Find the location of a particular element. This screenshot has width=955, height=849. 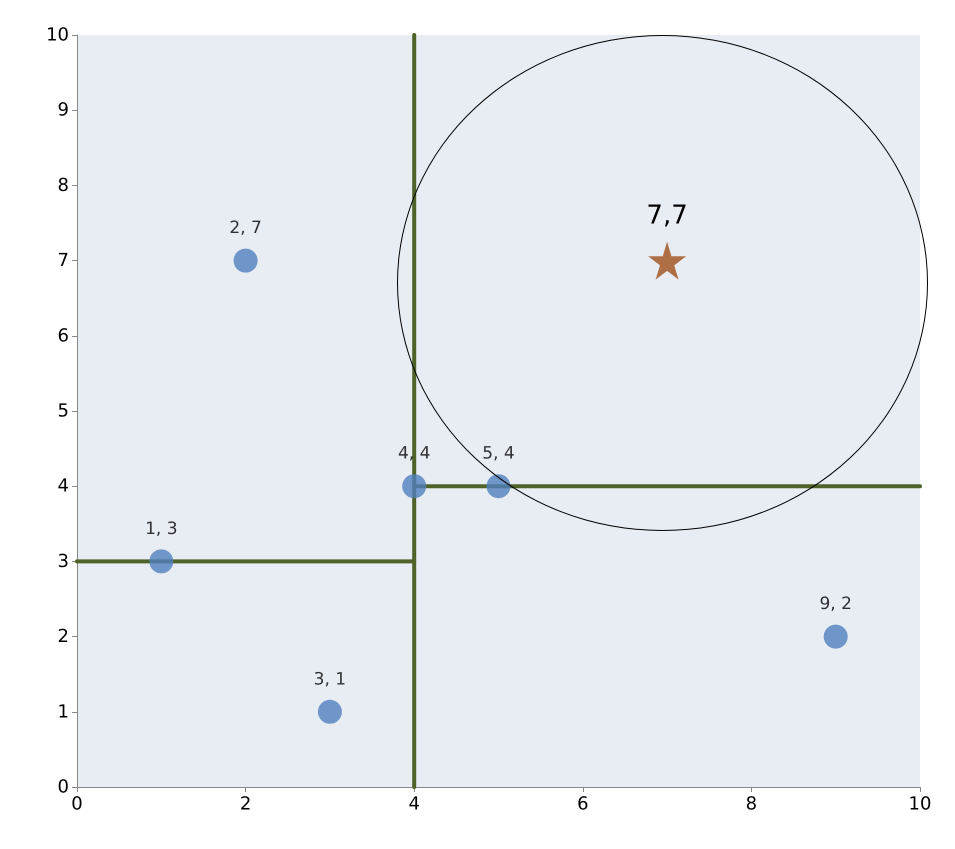

y-tick-label: 9 is located at coordinates (63, 110).